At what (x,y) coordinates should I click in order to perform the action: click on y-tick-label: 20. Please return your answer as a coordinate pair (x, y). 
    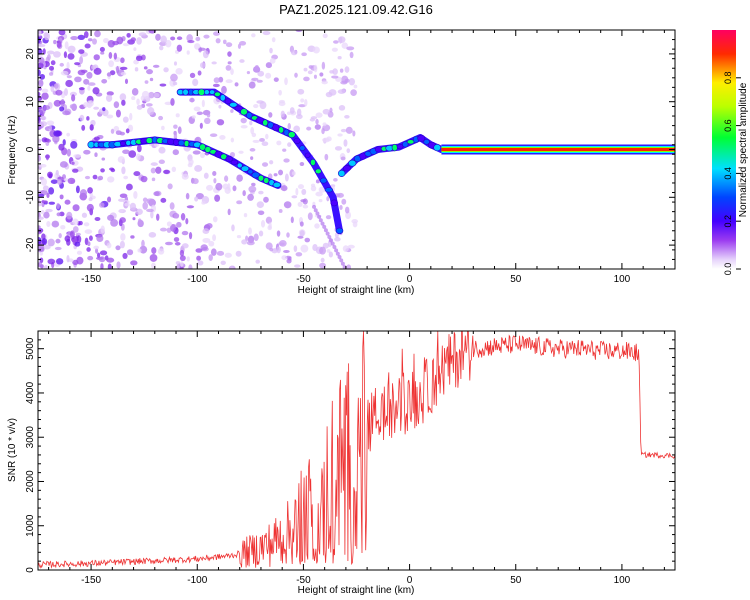
    Looking at the image, I should click on (30, 54).